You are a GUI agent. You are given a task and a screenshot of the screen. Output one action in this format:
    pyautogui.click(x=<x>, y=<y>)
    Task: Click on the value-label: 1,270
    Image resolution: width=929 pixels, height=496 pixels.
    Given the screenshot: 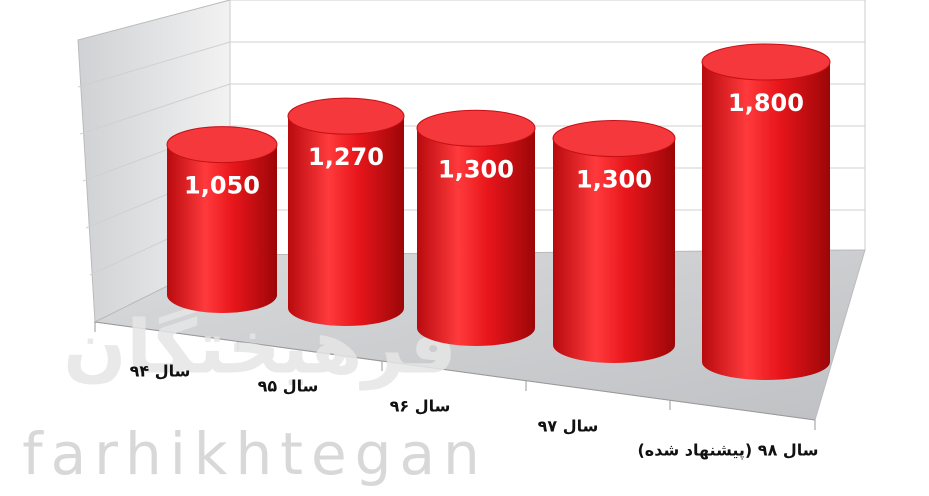 What is the action you would take?
    pyautogui.click(x=346, y=157)
    